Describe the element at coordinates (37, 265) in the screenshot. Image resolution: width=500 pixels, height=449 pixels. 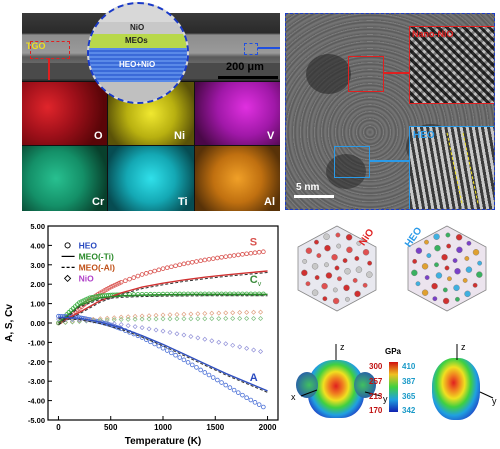
I see `y-tick-label: 3.00` at that location.